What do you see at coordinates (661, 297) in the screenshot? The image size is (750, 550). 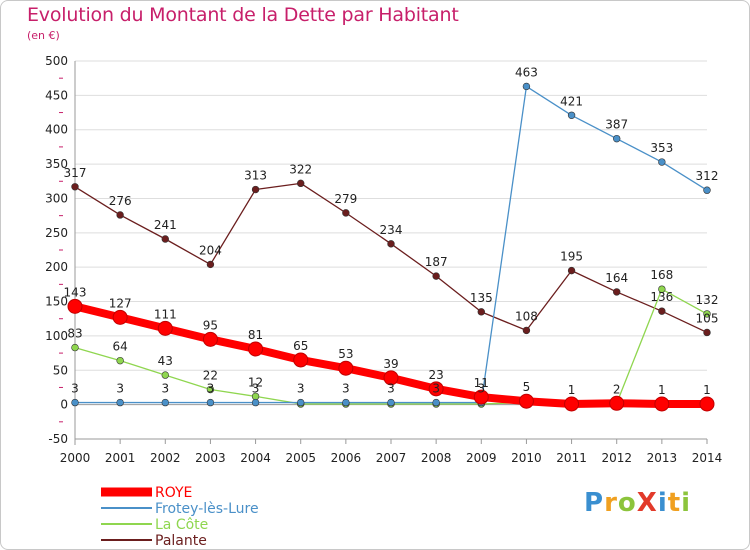 I see `data-label: 136` at bounding box center [661, 297].